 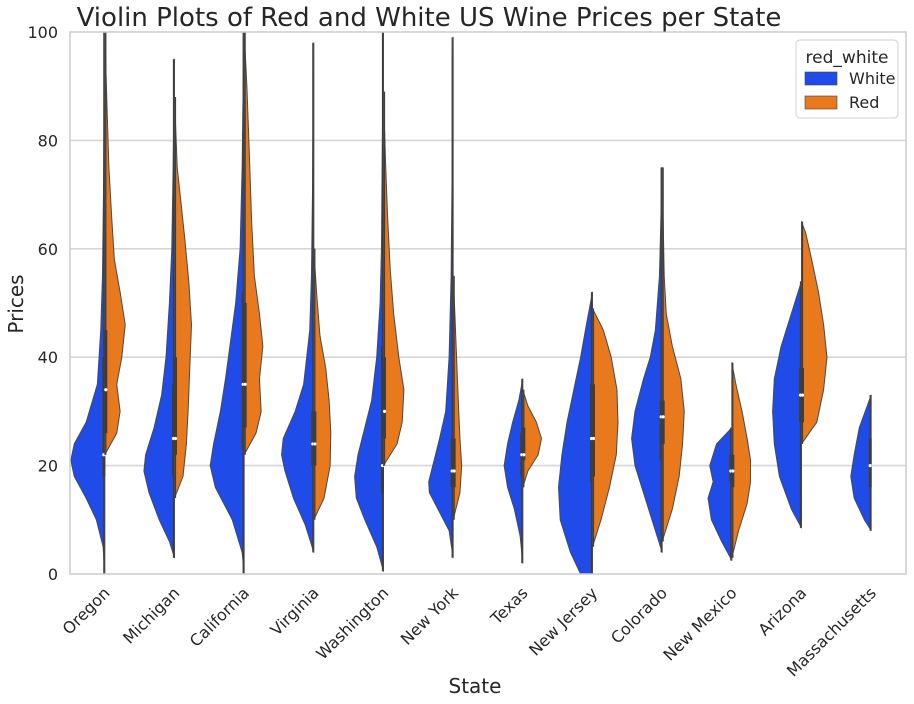 I want to click on violin-red-michigan, so click(x=183, y=297).